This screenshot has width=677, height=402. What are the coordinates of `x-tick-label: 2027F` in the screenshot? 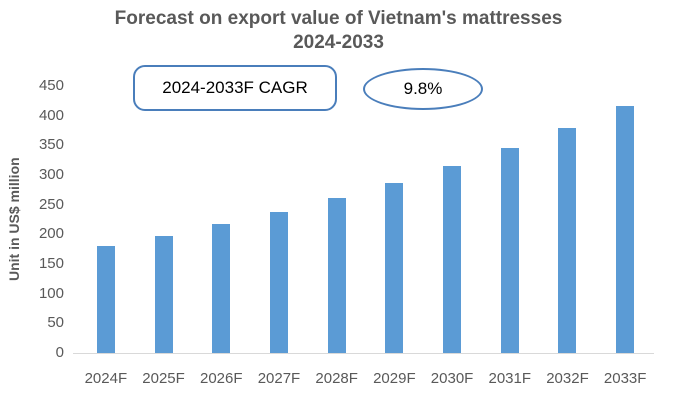 It's located at (279, 378).